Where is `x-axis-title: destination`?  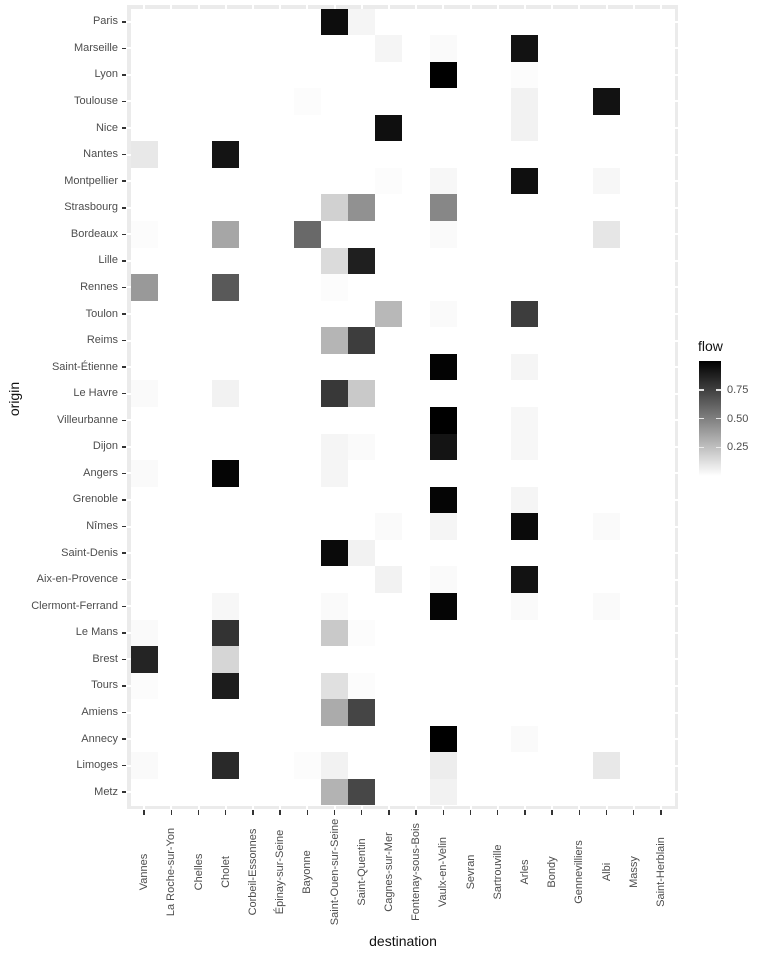 x-axis-title: destination is located at coordinates (403, 941).